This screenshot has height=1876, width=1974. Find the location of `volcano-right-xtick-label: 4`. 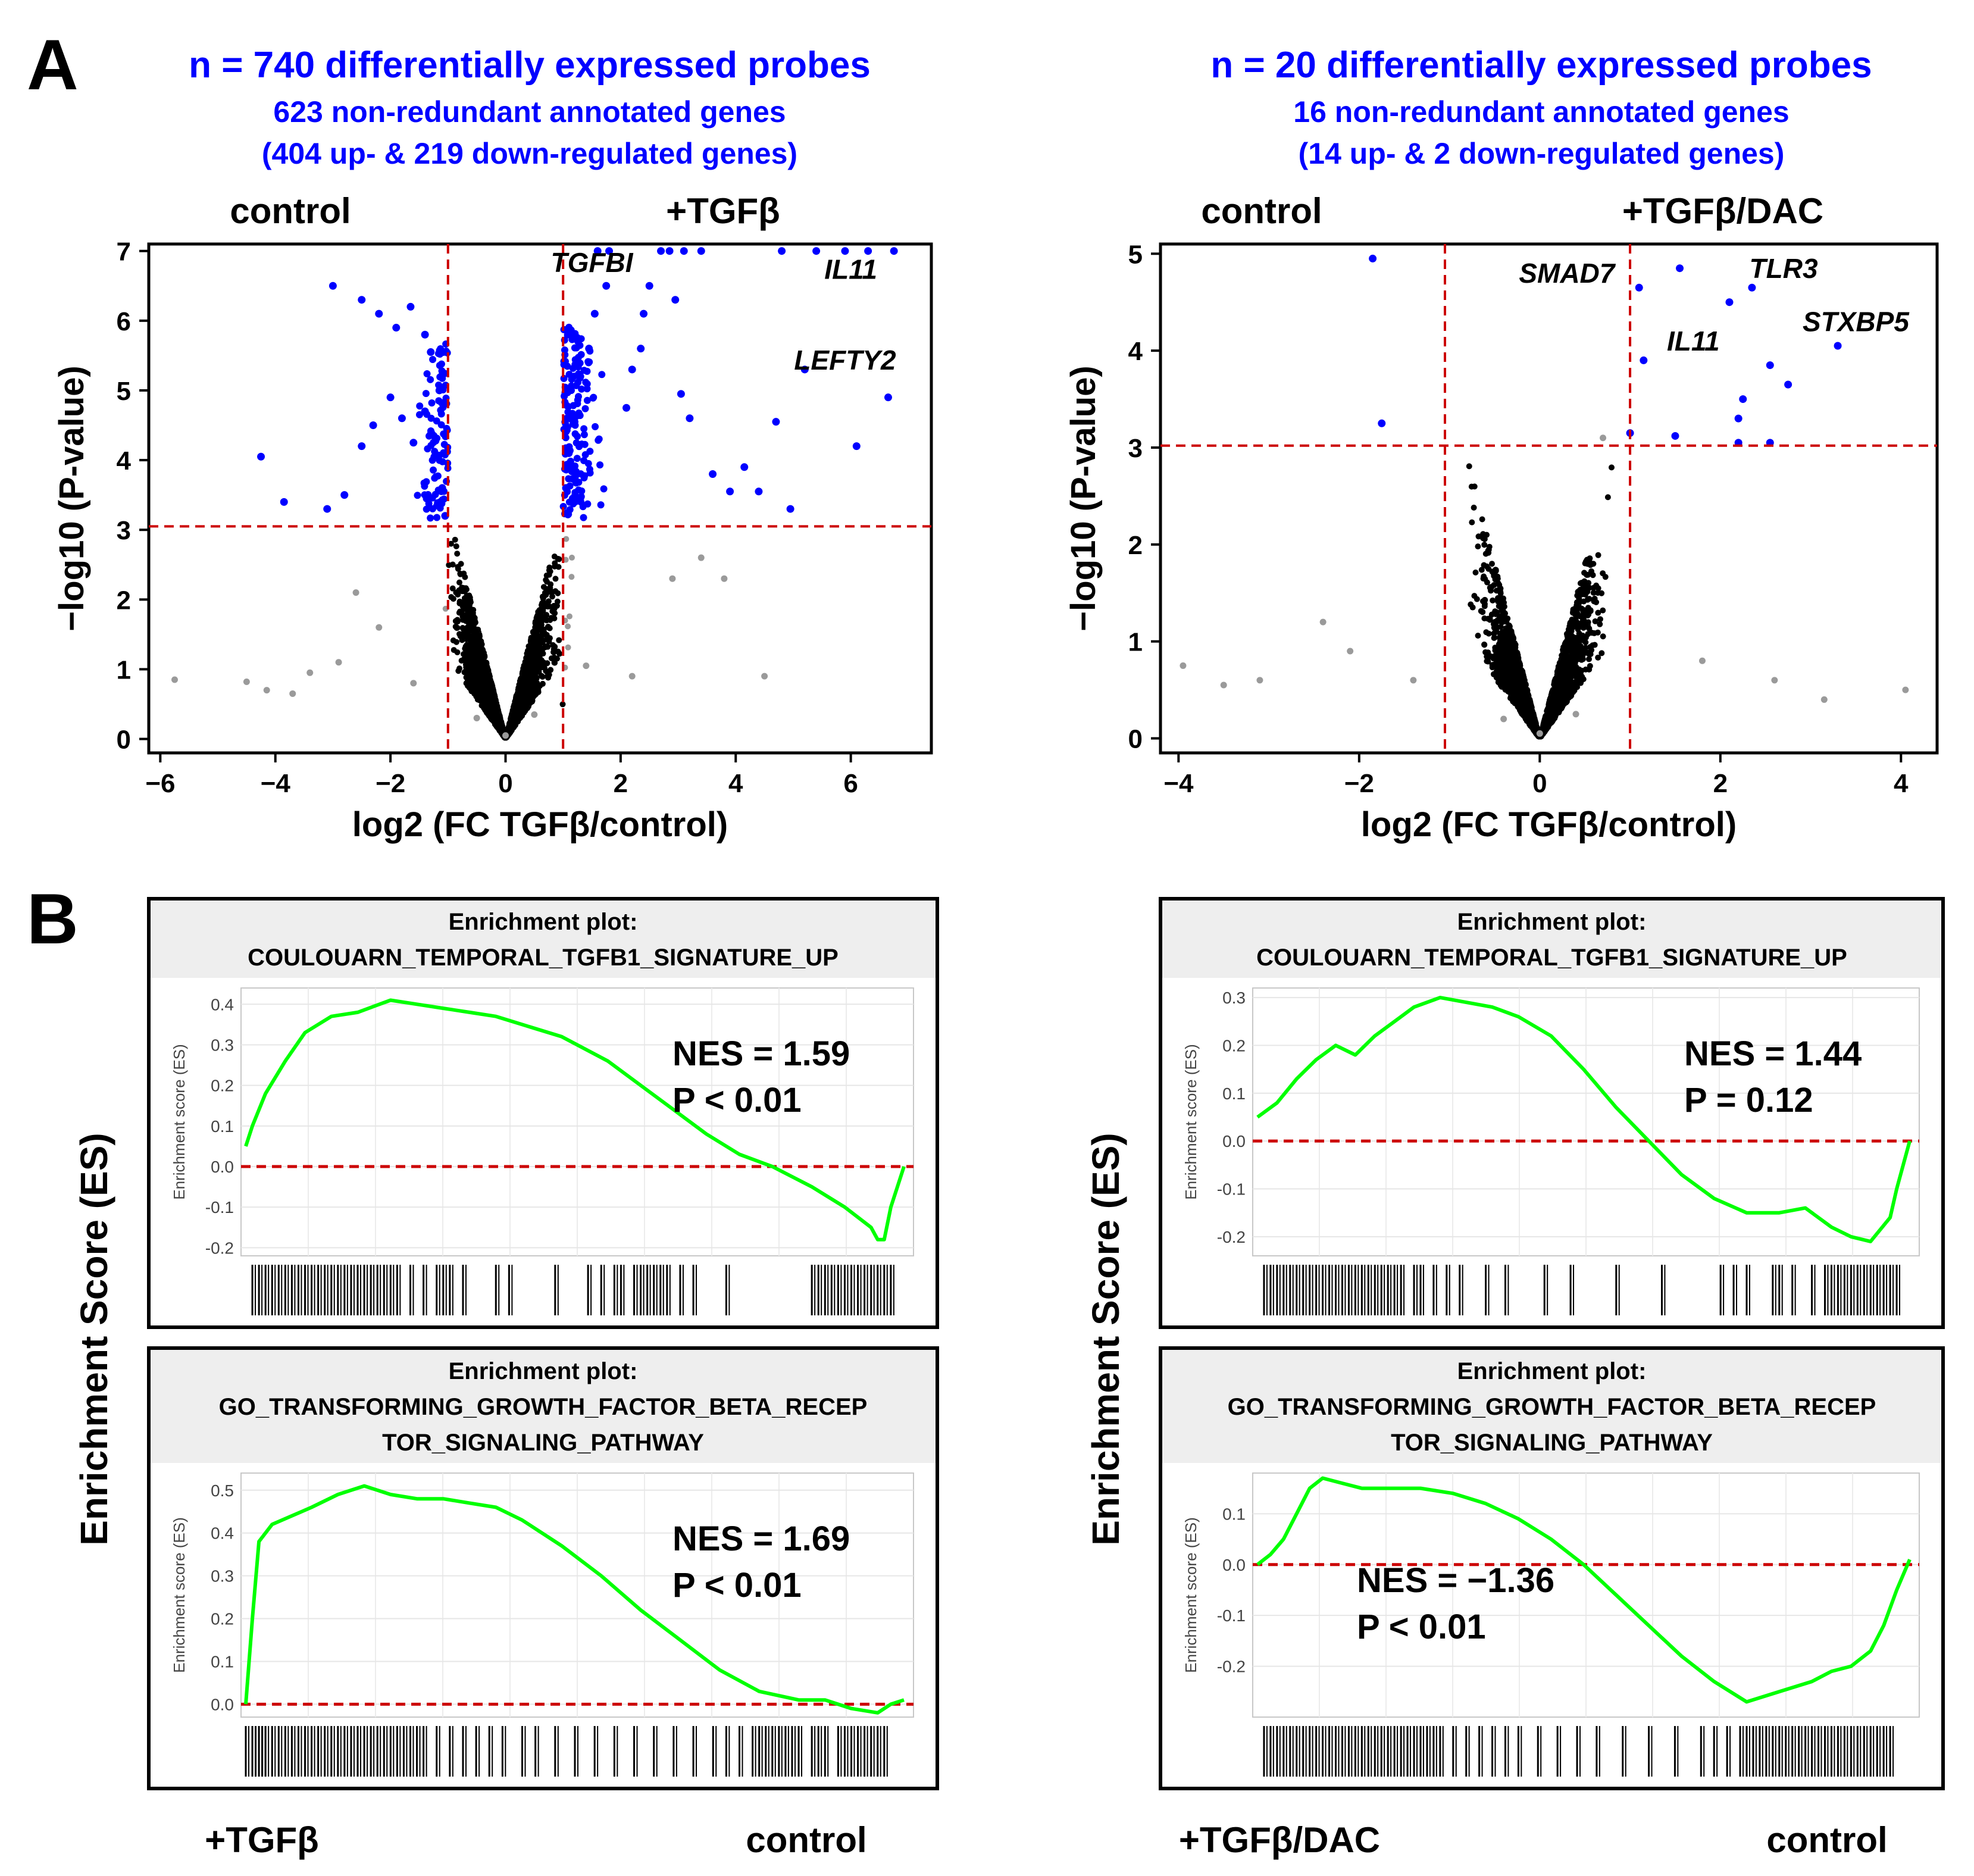

volcano-right-xtick-label: 4 is located at coordinates (1901, 783).